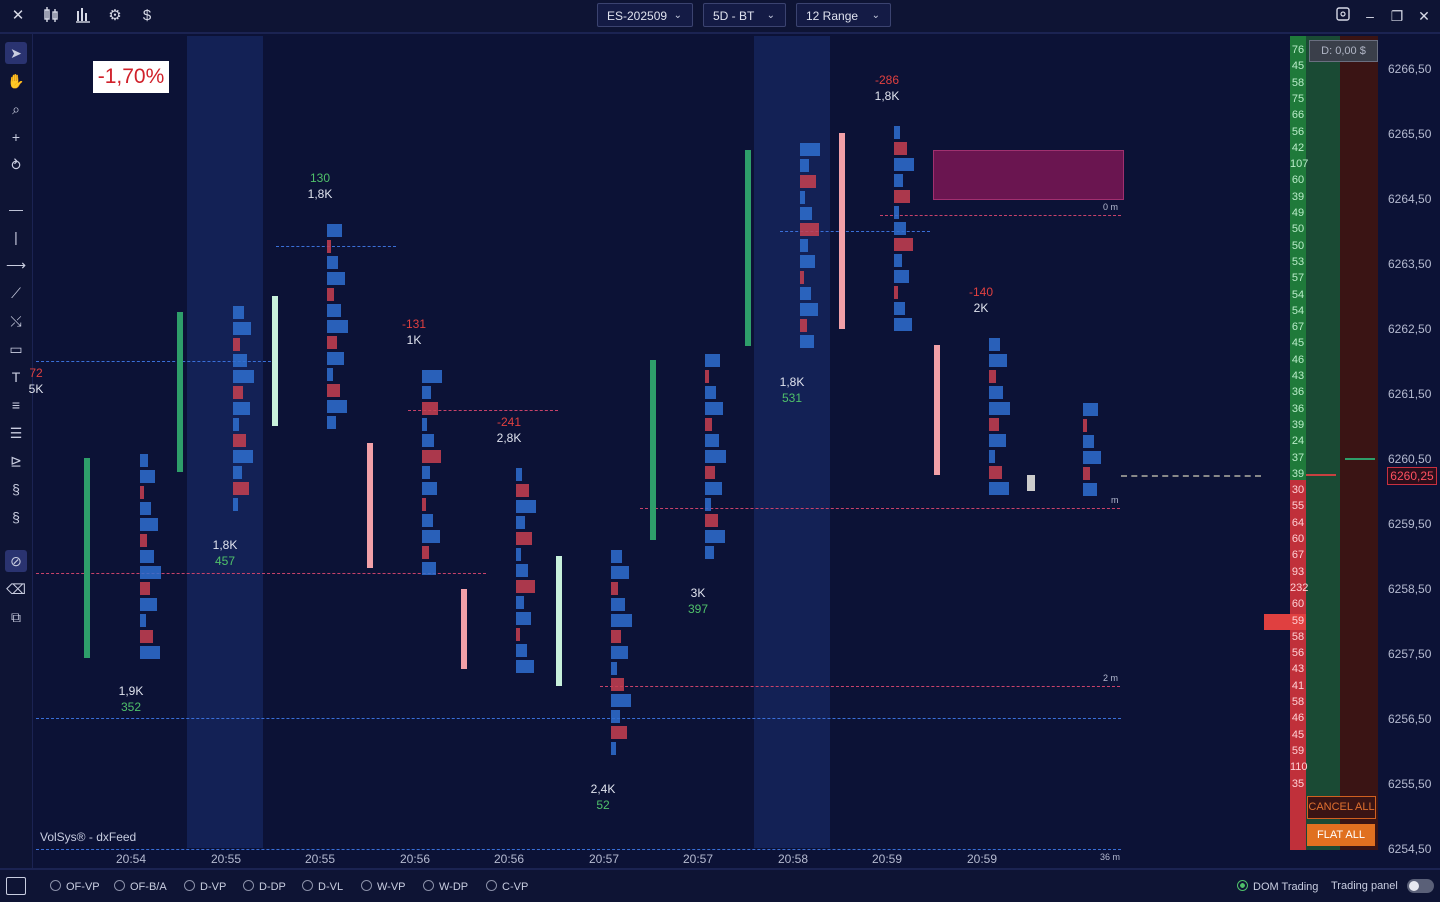 The width and height of the screenshot is (1440, 902). What do you see at coordinates (16, 53) in the screenshot?
I see `cursor-icon: ➤` at bounding box center [16, 53].